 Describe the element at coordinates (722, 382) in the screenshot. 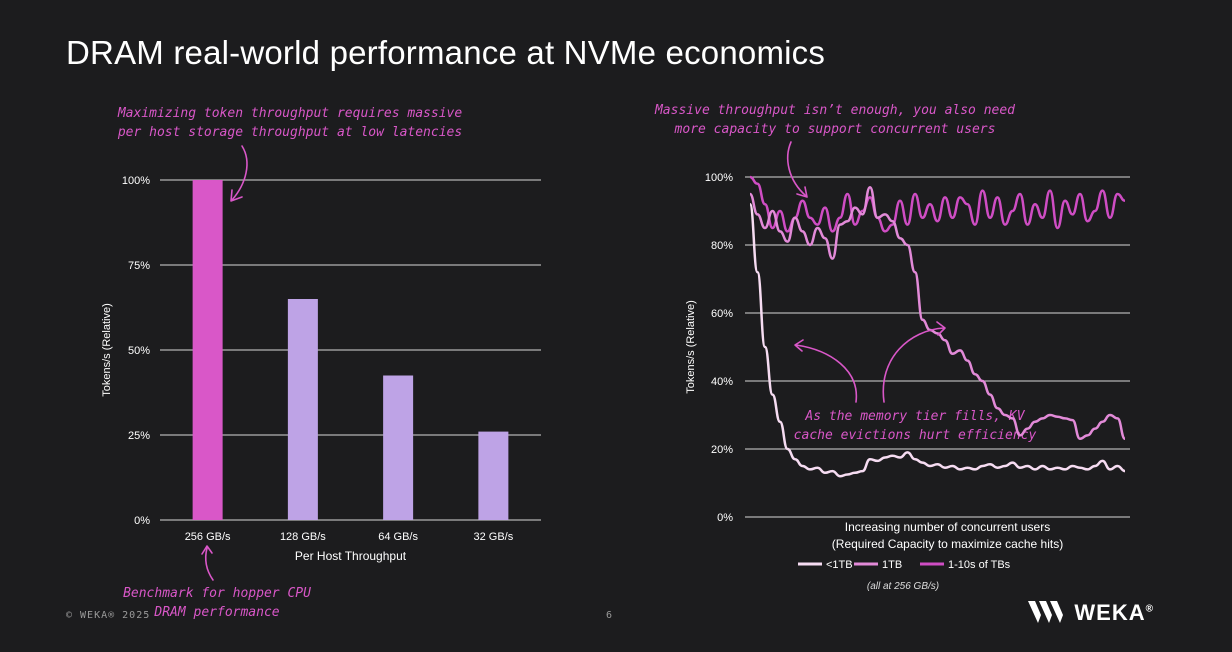

I see `line-y-tick-label: 40%` at that location.